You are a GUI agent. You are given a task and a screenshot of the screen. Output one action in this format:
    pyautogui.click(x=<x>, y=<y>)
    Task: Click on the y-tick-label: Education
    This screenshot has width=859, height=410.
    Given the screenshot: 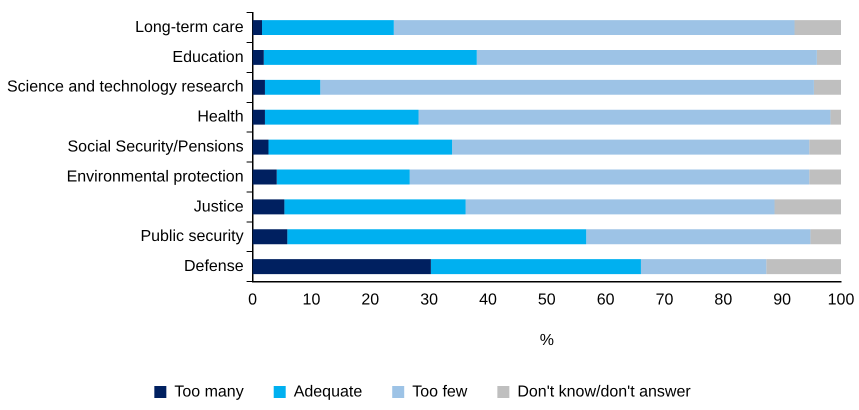 What is the action you would take?
    pyautogui.click(x=208, y=57)
    